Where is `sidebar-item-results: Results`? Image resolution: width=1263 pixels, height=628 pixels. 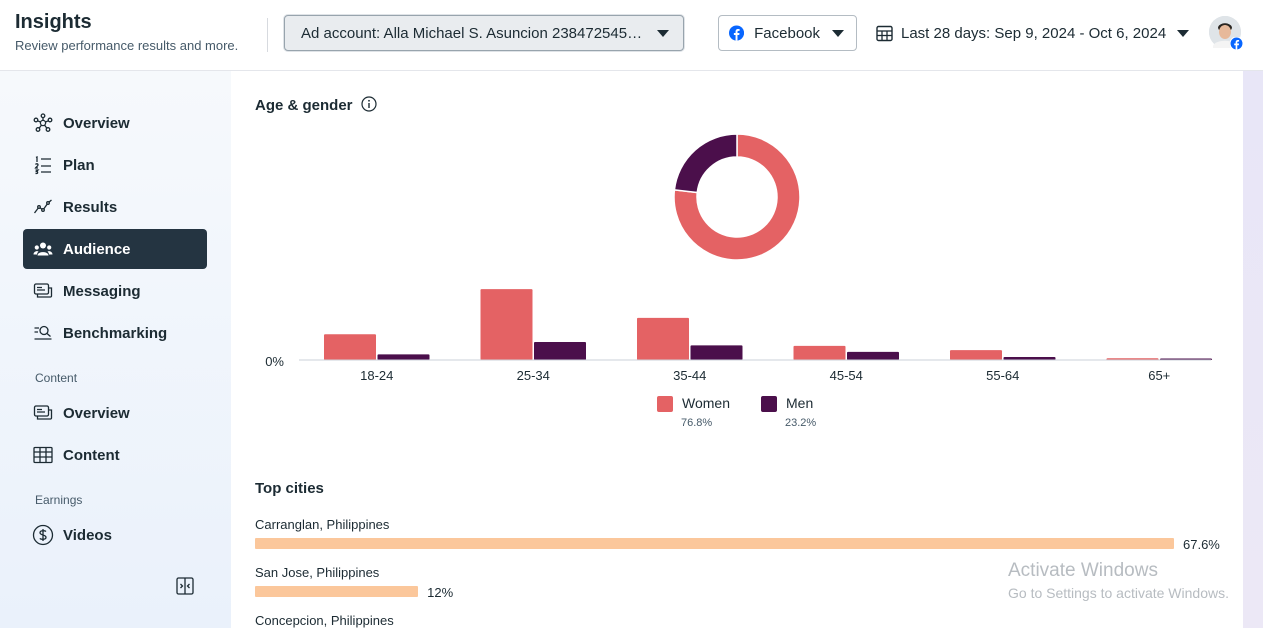 sidebar-item-results: Results is located at coordinates (115, 207).